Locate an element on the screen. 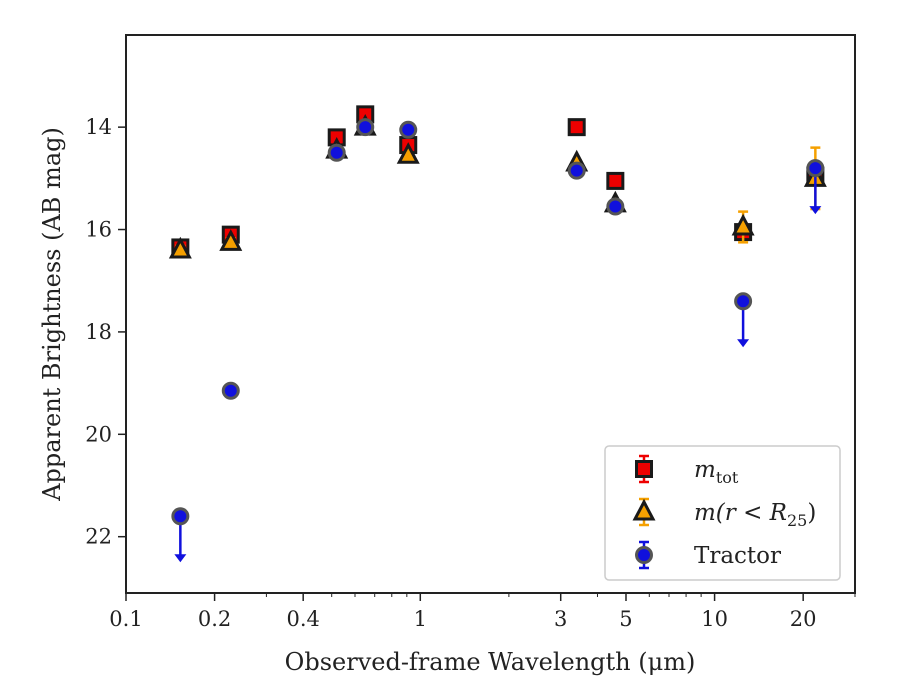 Image resolution: width=900 pixels, height=700 pixels. x-tick-label: 1 is located at coordinates (420, 619).